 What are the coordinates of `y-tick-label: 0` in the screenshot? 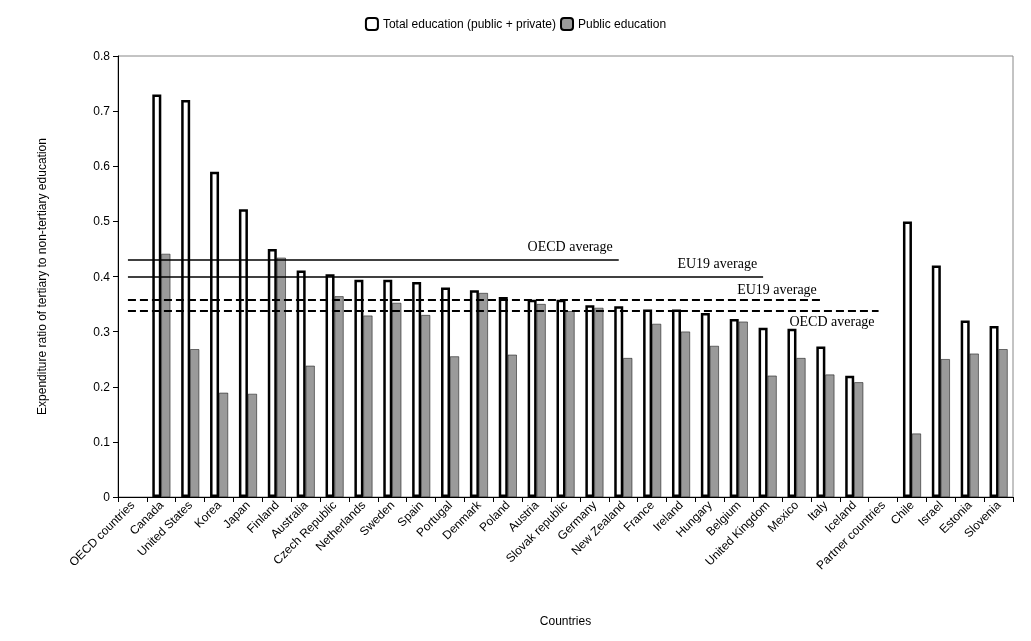 It's located at (107, 497).